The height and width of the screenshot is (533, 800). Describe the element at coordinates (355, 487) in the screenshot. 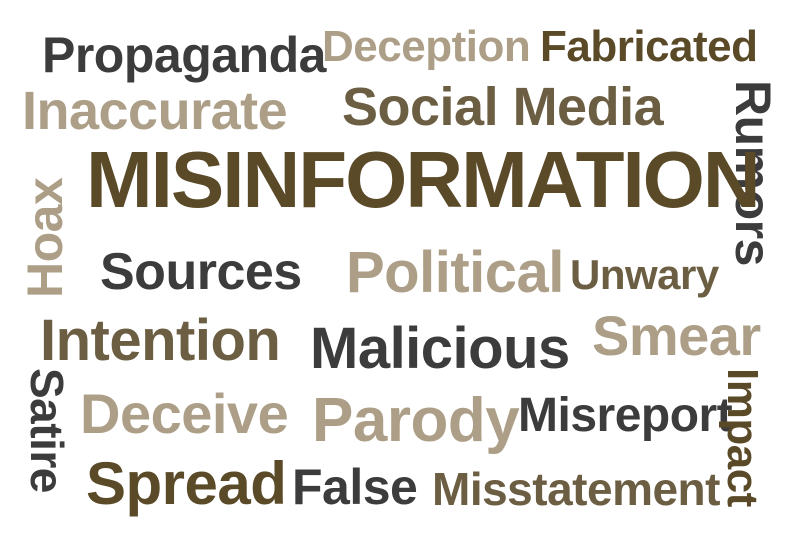

I see `word-false: False` at that location.